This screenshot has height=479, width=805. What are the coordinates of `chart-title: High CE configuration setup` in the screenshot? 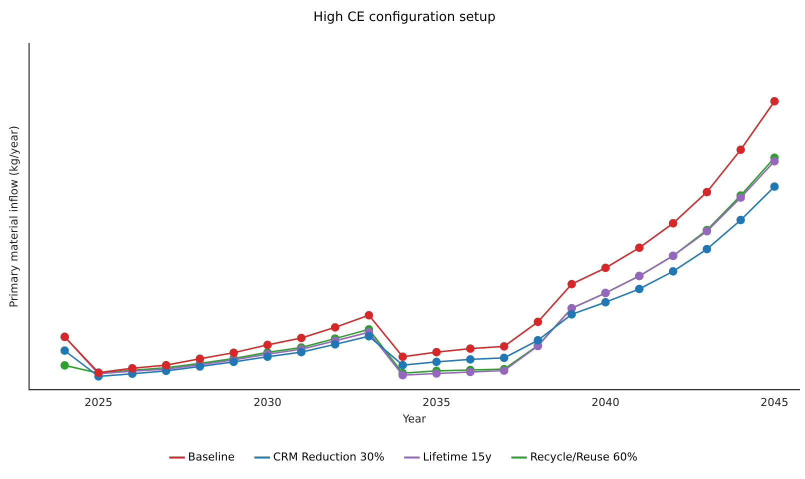 It's located at (404, 18).